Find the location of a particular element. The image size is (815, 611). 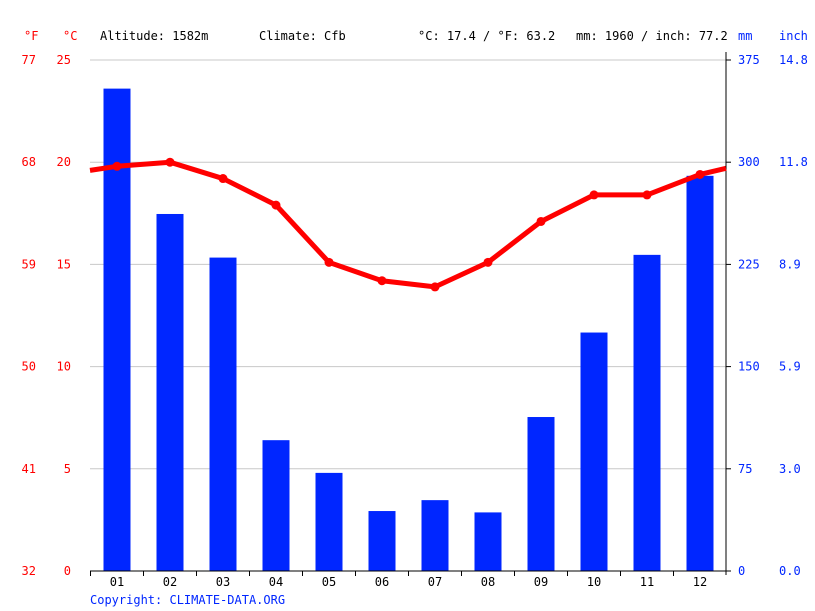

tick-label-month: 12 is located at coordinates (700, 582).